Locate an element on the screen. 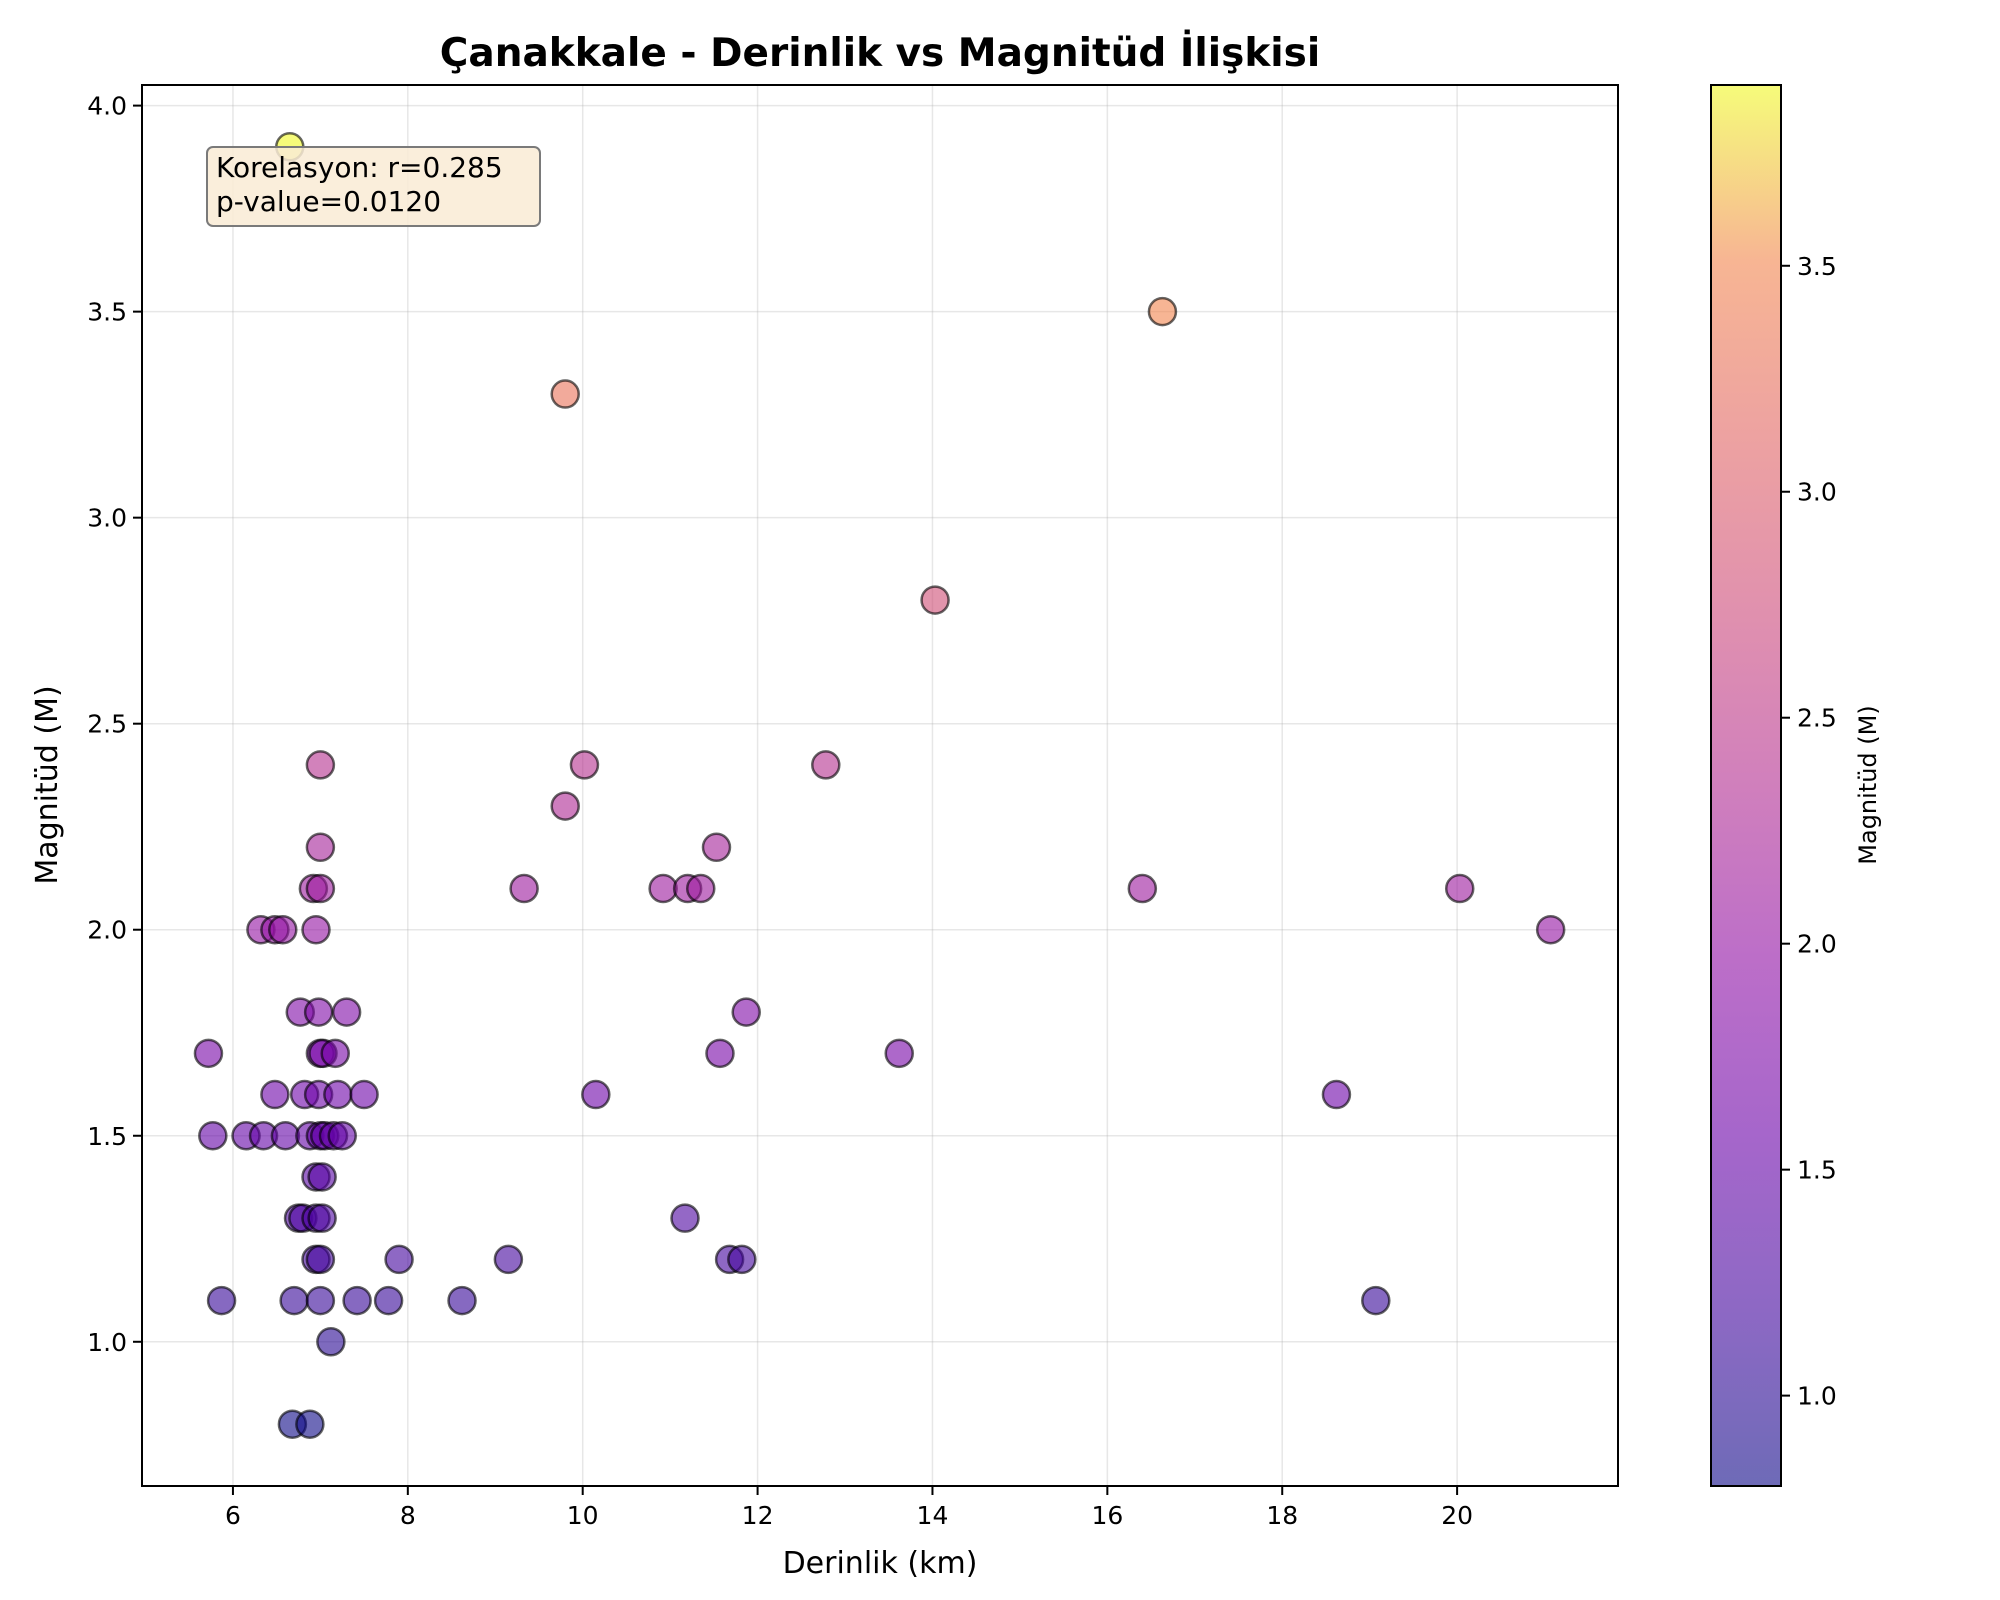 The image size is (2000, 1600). x-tick-label: 8 is located at coordinates (408, 1515).